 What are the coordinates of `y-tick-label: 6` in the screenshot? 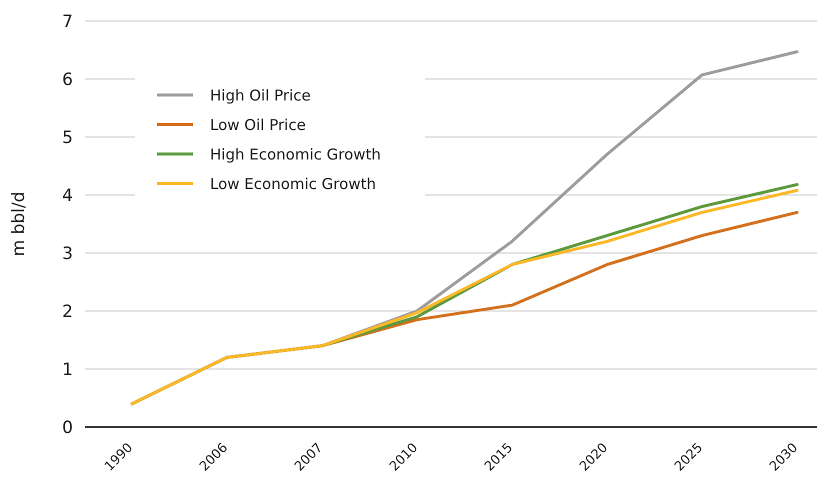 It's located at (67, 80).